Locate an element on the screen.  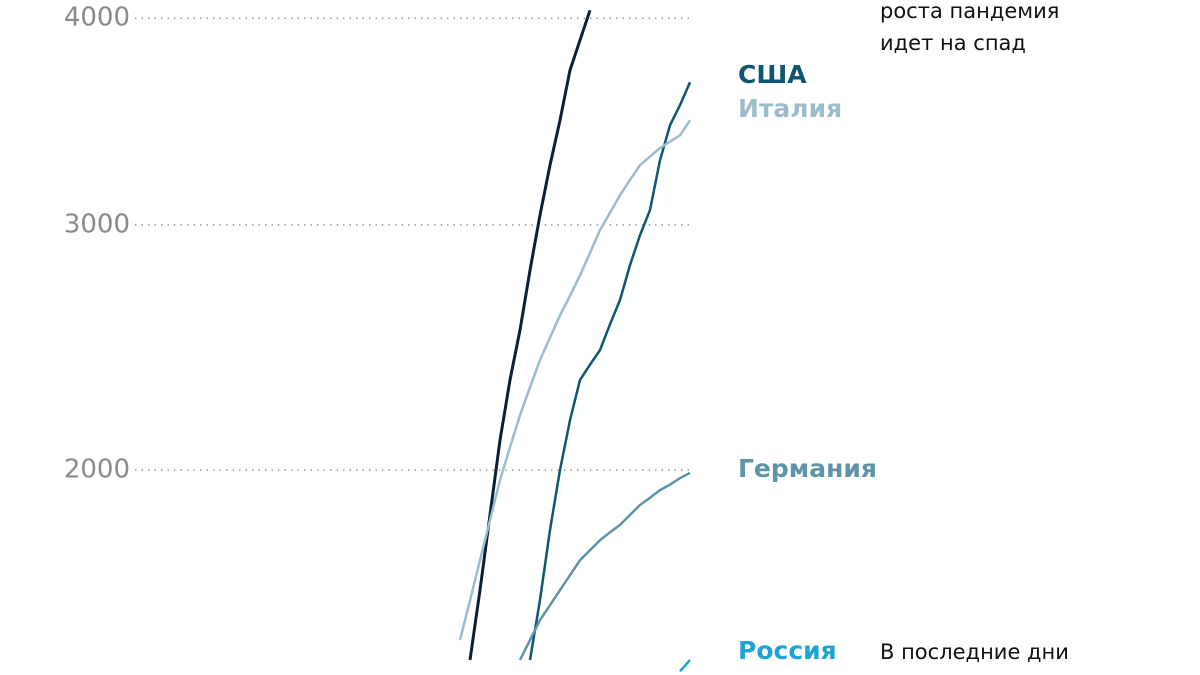
y-tick-label: 4000 is located at coordinates (97, 18).